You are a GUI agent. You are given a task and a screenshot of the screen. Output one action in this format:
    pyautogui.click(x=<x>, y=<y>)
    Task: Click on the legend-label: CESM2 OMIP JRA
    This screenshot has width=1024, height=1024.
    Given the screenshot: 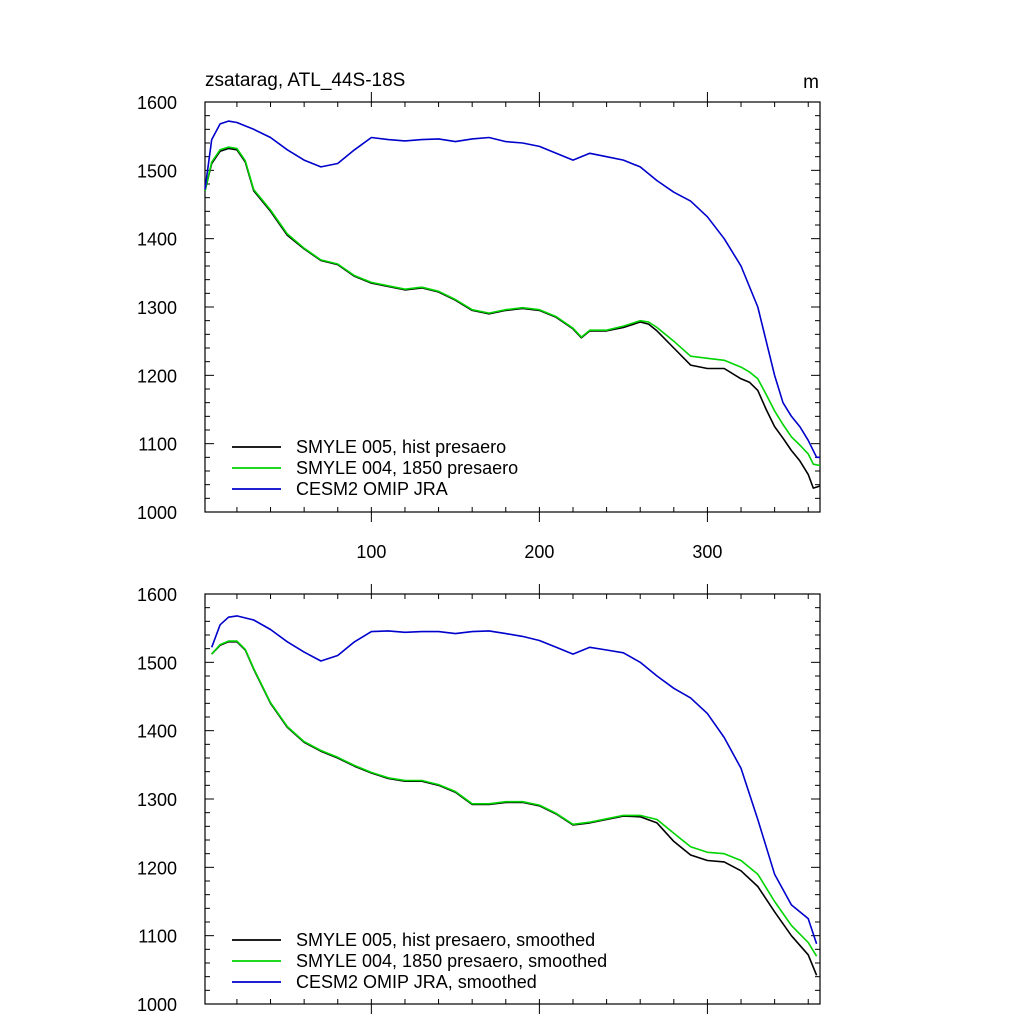 What is the action you would take?
    pyautogui.click(x=372, y=489)
    